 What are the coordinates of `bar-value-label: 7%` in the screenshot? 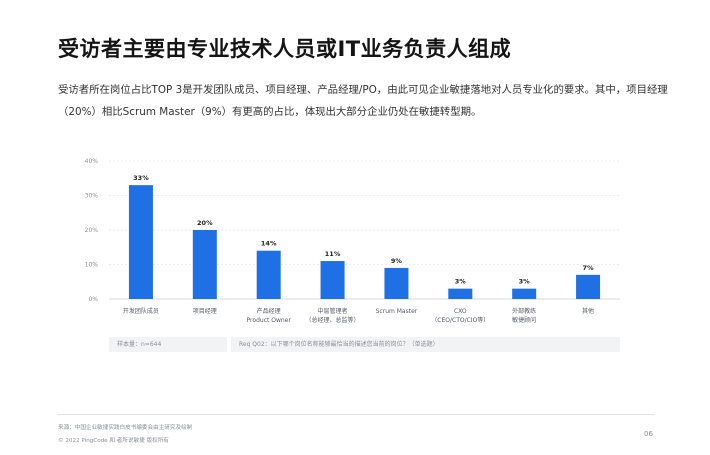 It's located at (589, 268).